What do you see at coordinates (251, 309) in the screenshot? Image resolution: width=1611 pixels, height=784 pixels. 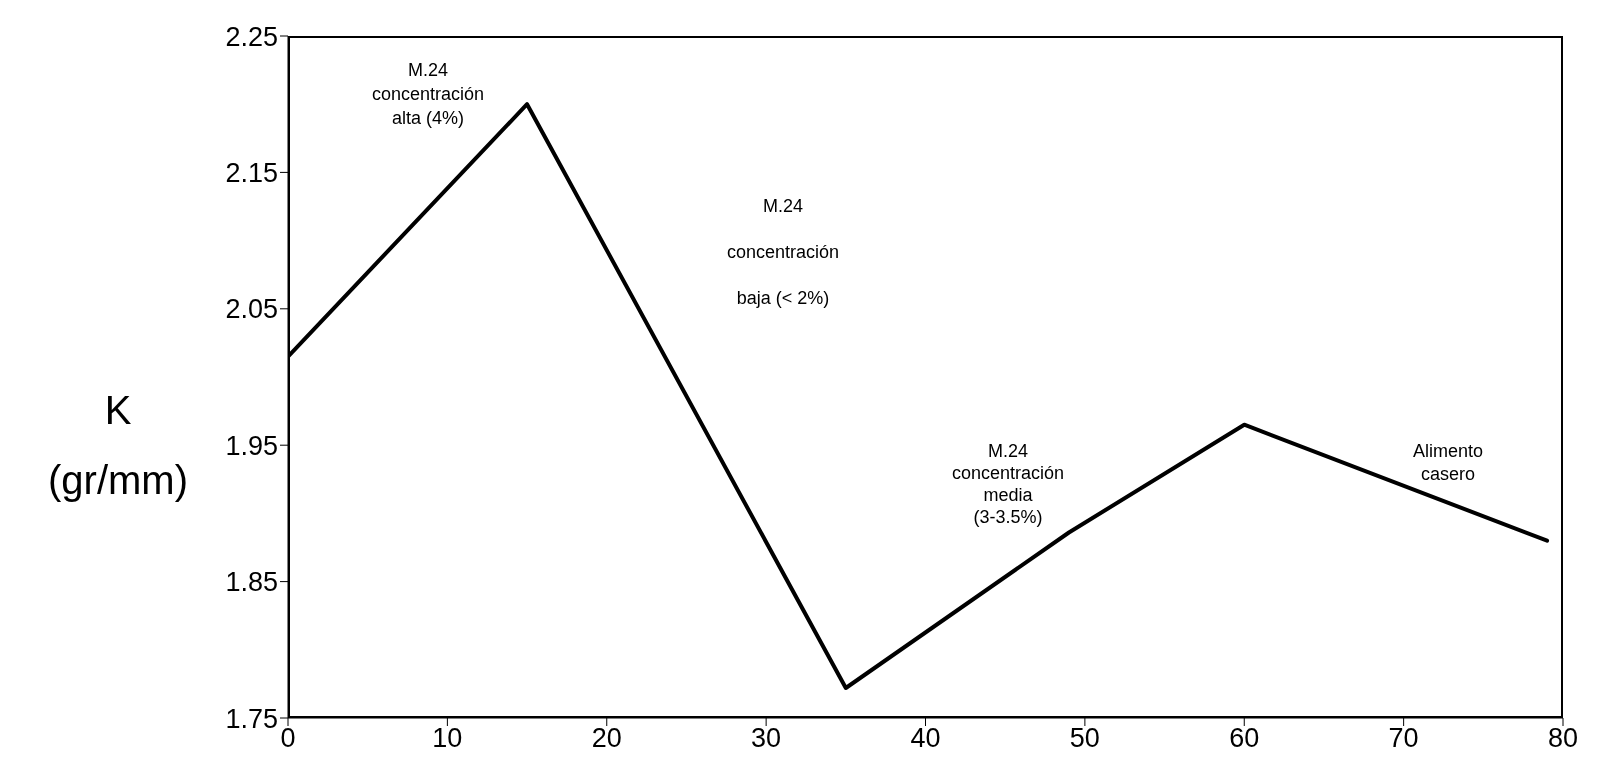 I see `y-tick-label: 2.05` at bounding box center [251, 309].